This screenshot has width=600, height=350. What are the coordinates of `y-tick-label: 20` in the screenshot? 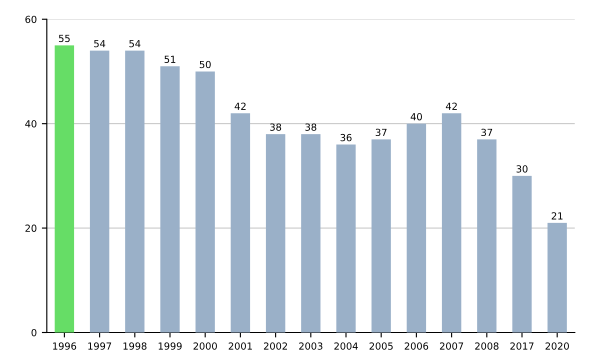 It's located at (30, 228).